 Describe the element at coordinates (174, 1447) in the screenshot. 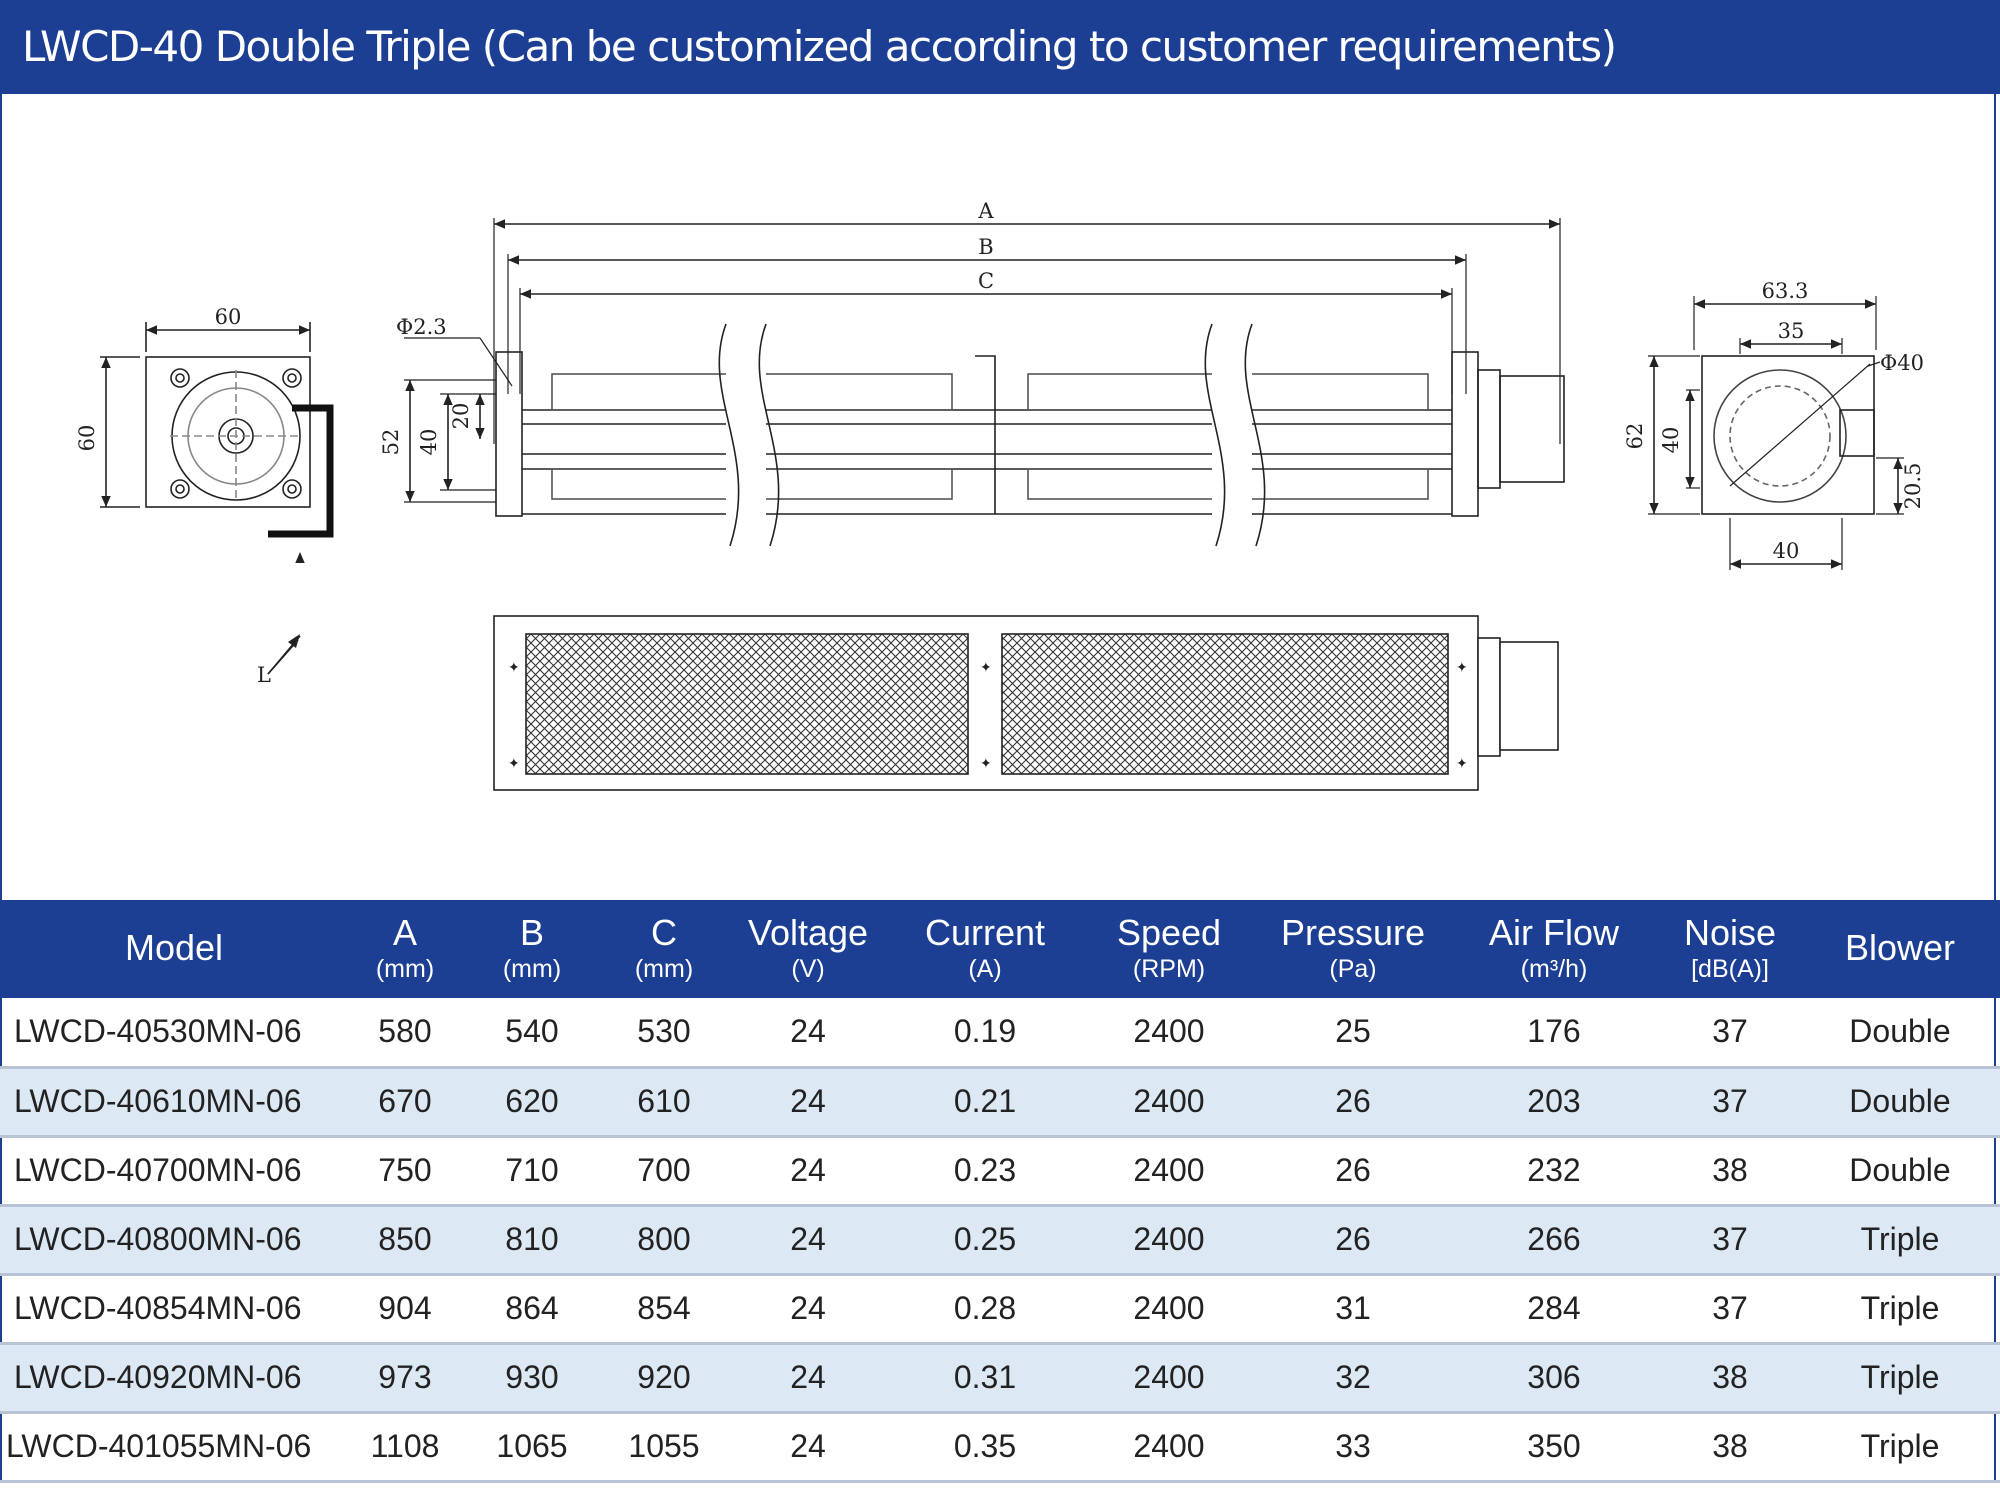

I see `model-cell: LWCD-401055MN-06` at that location.